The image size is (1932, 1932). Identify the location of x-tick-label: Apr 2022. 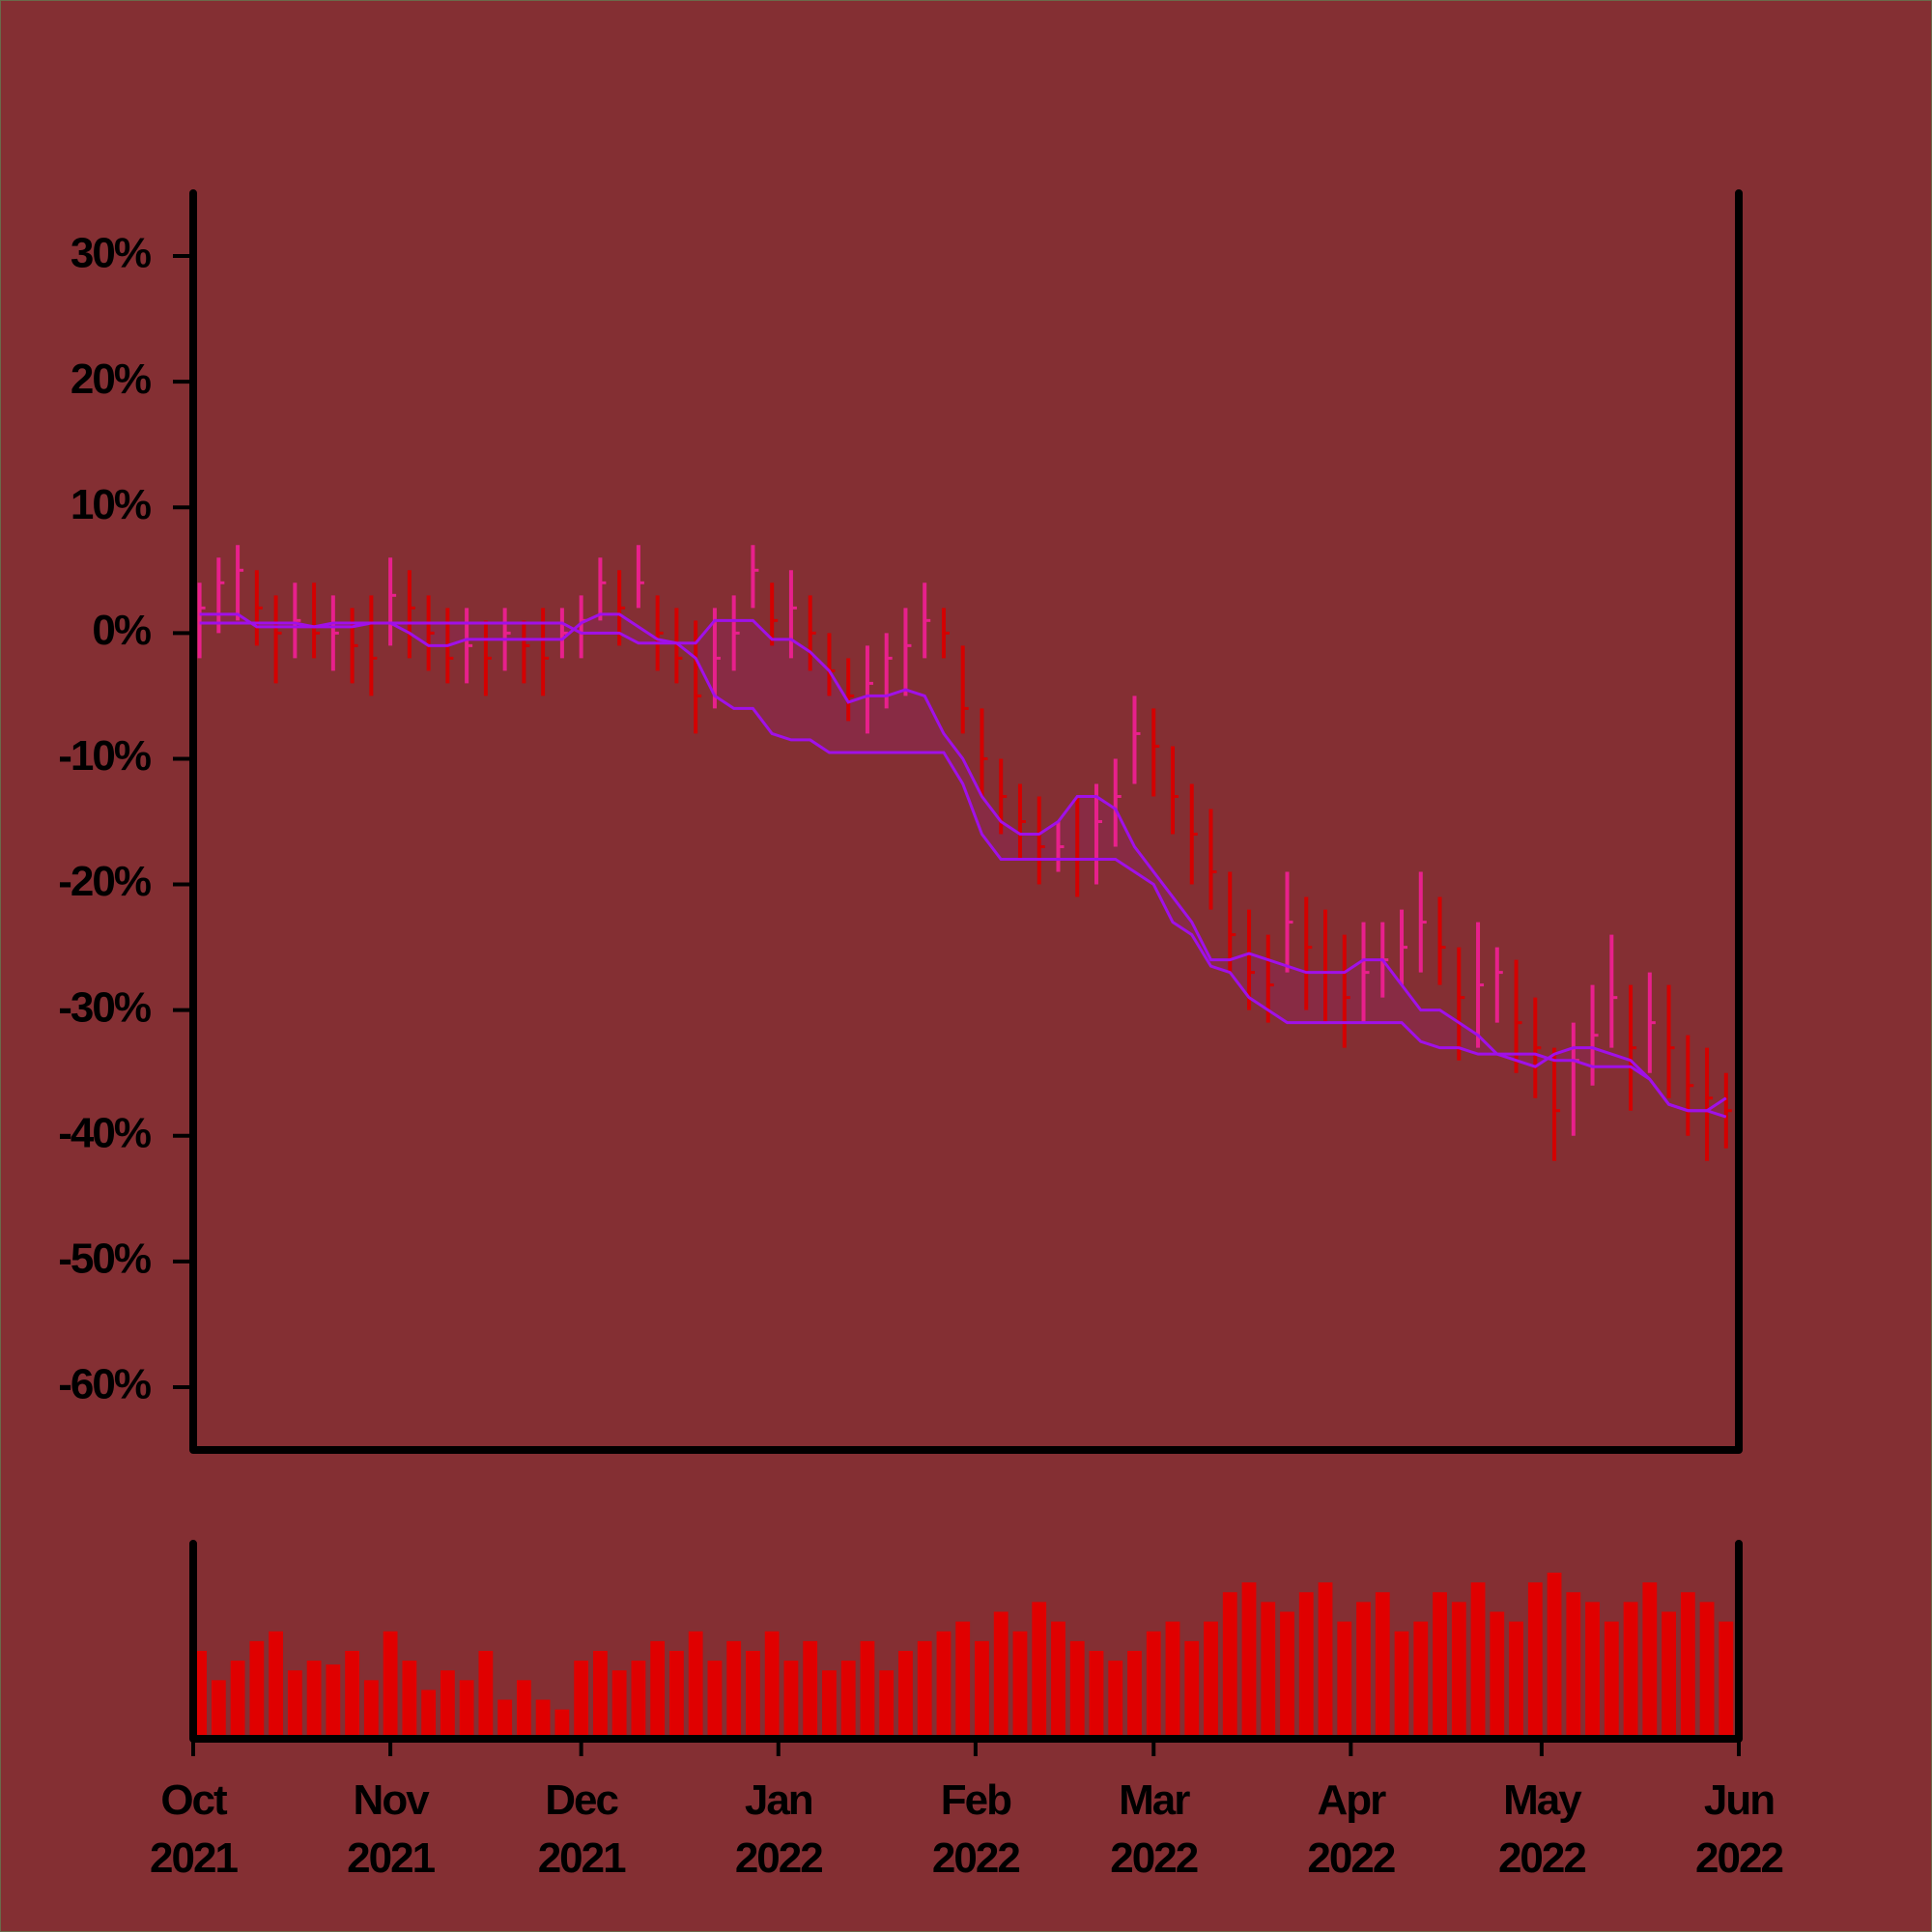
(1350, 1829).